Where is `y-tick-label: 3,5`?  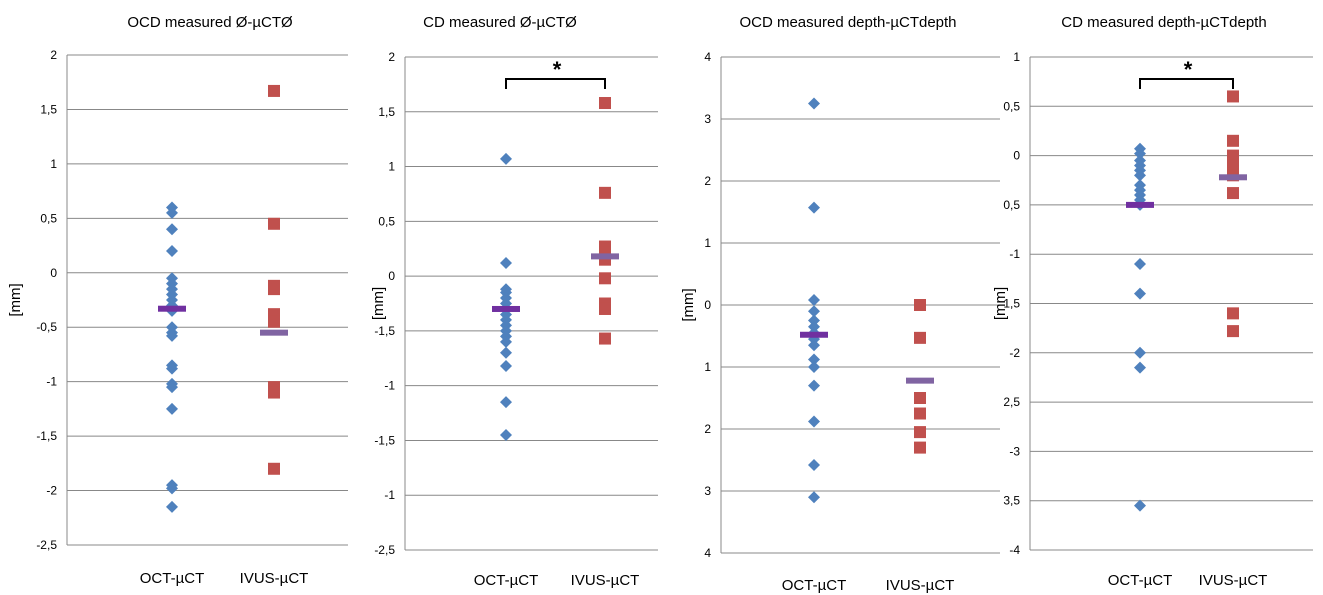 y-tick-label: 3,5 is located at coordinates (1011, 501).